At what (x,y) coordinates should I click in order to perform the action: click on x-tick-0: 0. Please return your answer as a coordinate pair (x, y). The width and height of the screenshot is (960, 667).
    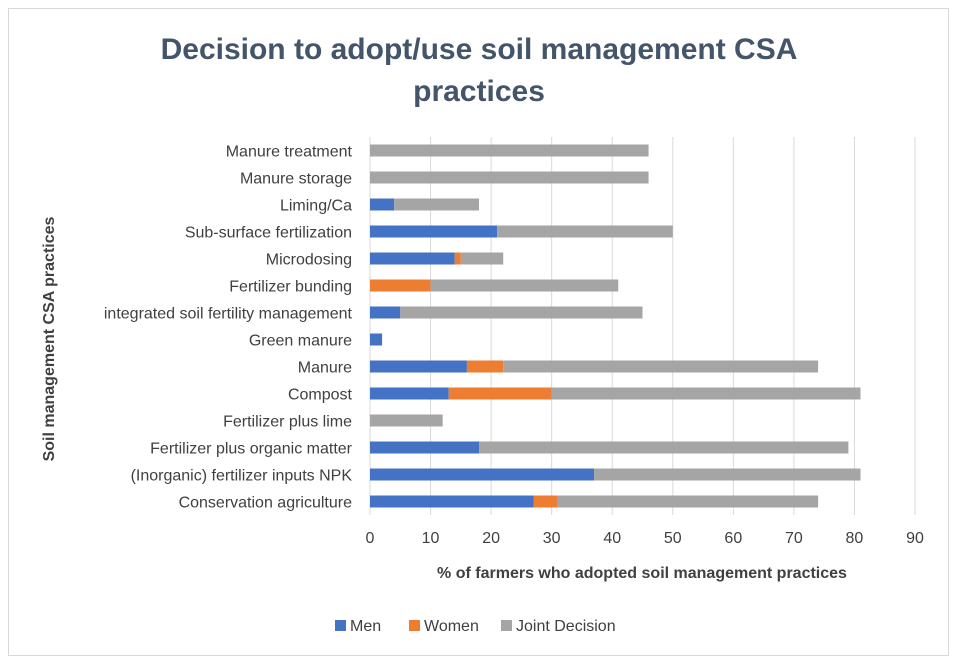
    Looking at the image, I should click on (370, 538).